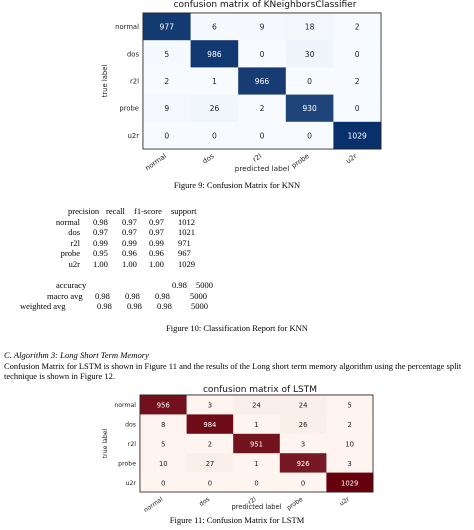 This screenshot has width=474, height=530. I want to click on knn-y-tick-label: probe, so click(129, 109).